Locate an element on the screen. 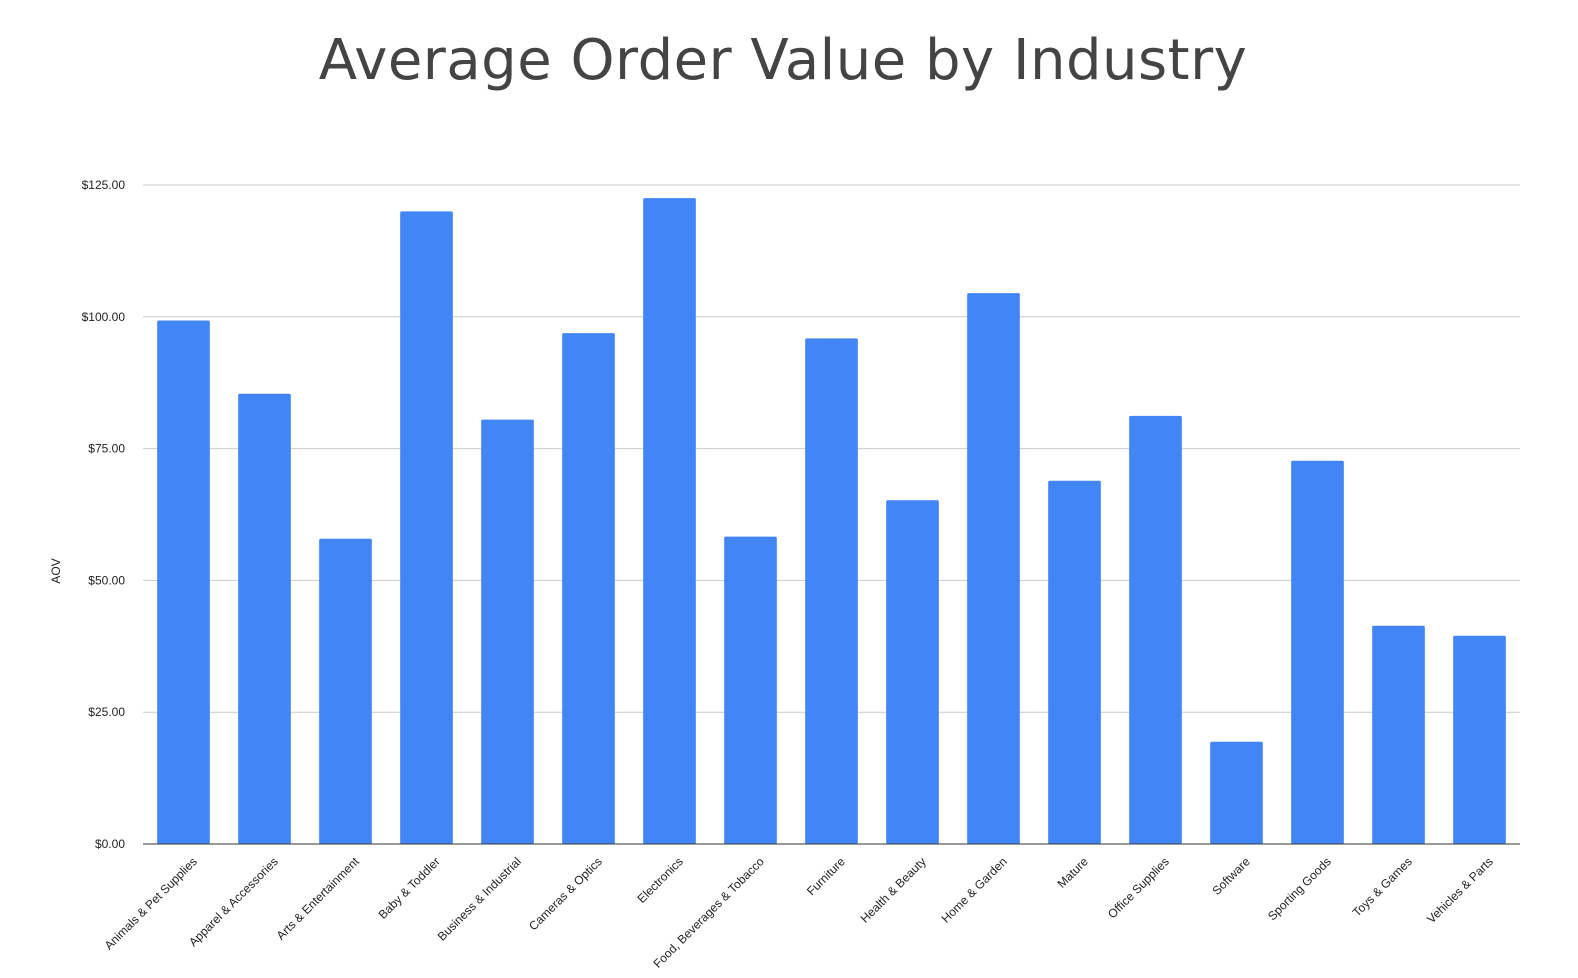 This screenshot has height=978, width=1578. x-tick-label: Furniture is located at coordinates (826, 876).